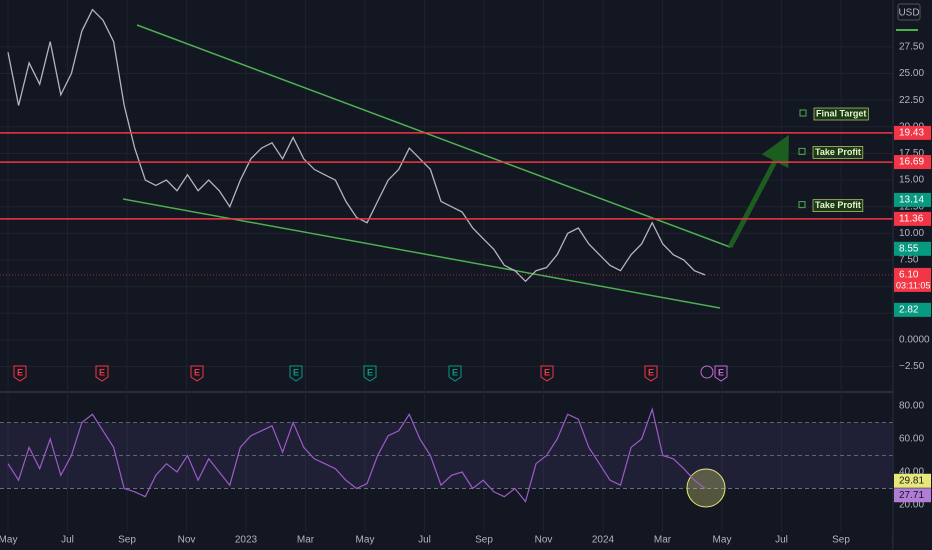 This screenshot has width=932, height=550. I want to click on currency: USD, so click(908, 13).